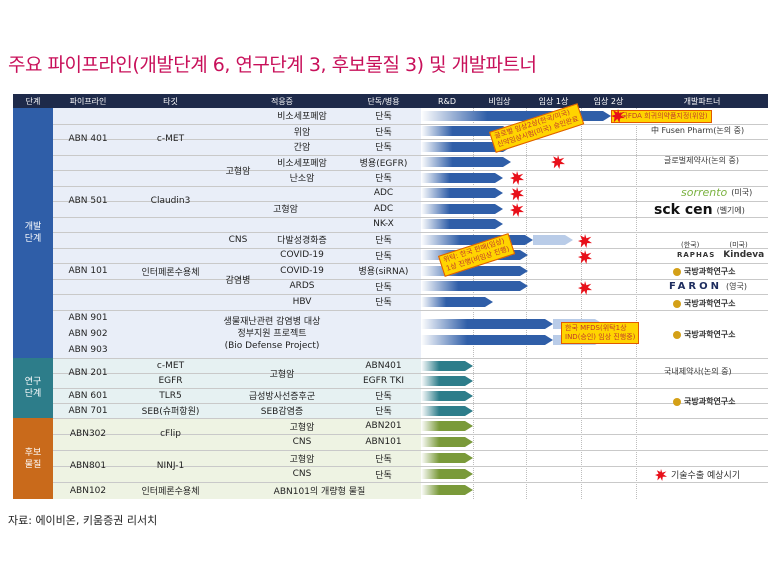 The height and width of the screenshot is (585, 780). What do you see at coordinates (33, 458) in the screenshot?
I see `group-candidate: 후보 물질` at bounding box center [33, 458].